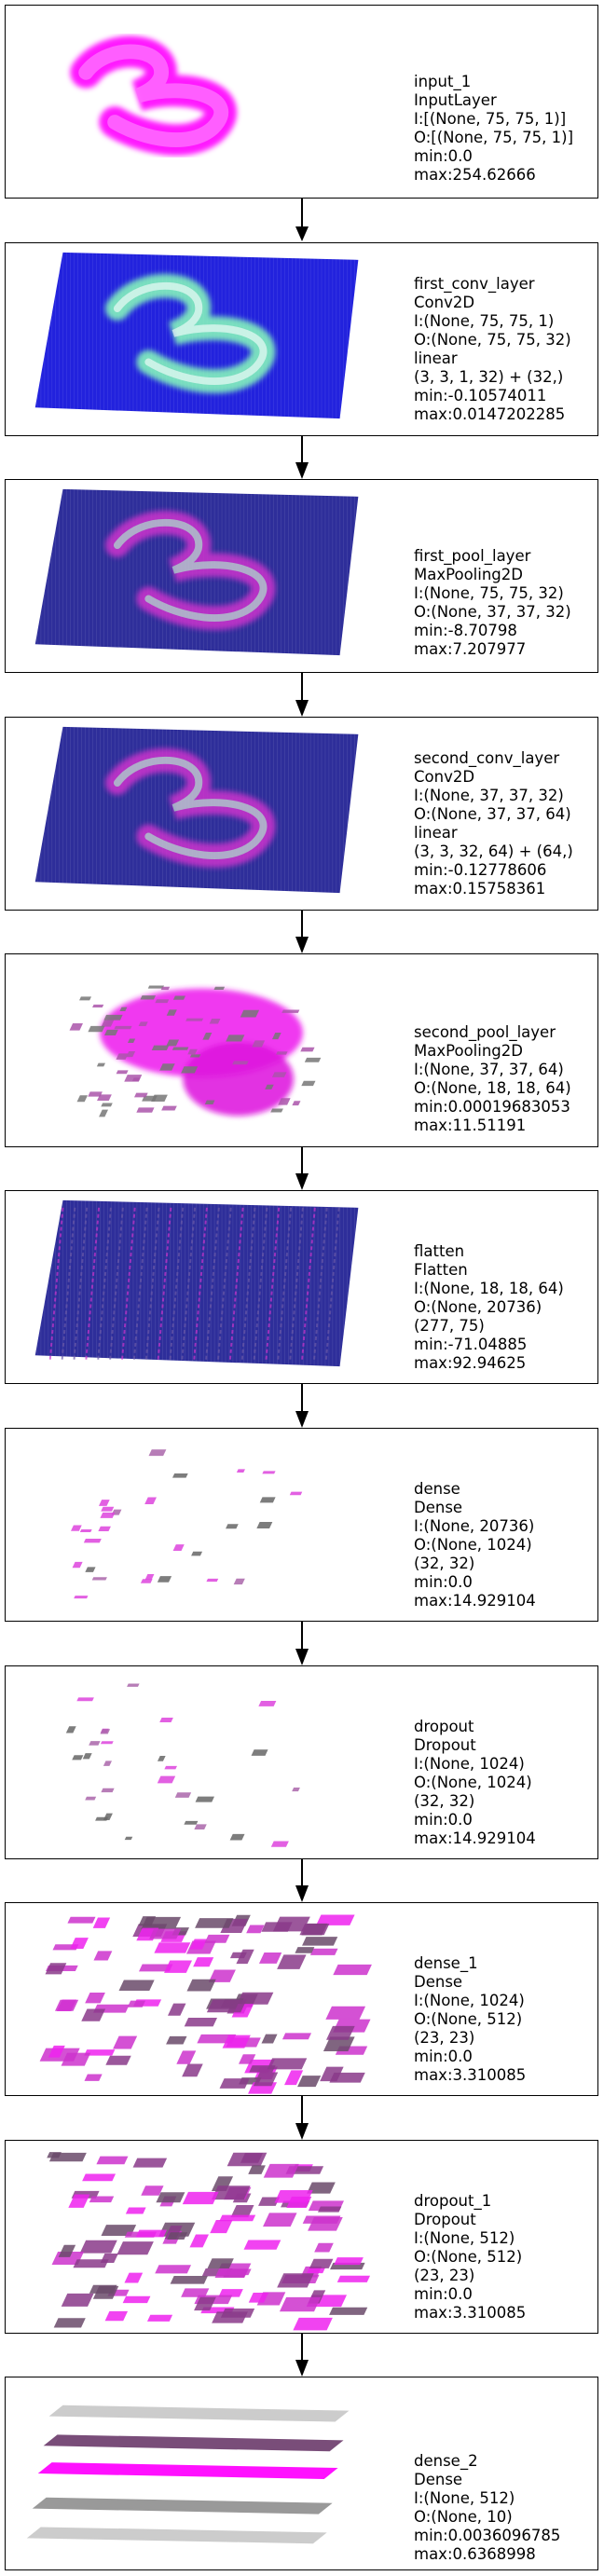 The image size is (604, 2576). I want to click on layer-detail: linear, so click(436, 358).